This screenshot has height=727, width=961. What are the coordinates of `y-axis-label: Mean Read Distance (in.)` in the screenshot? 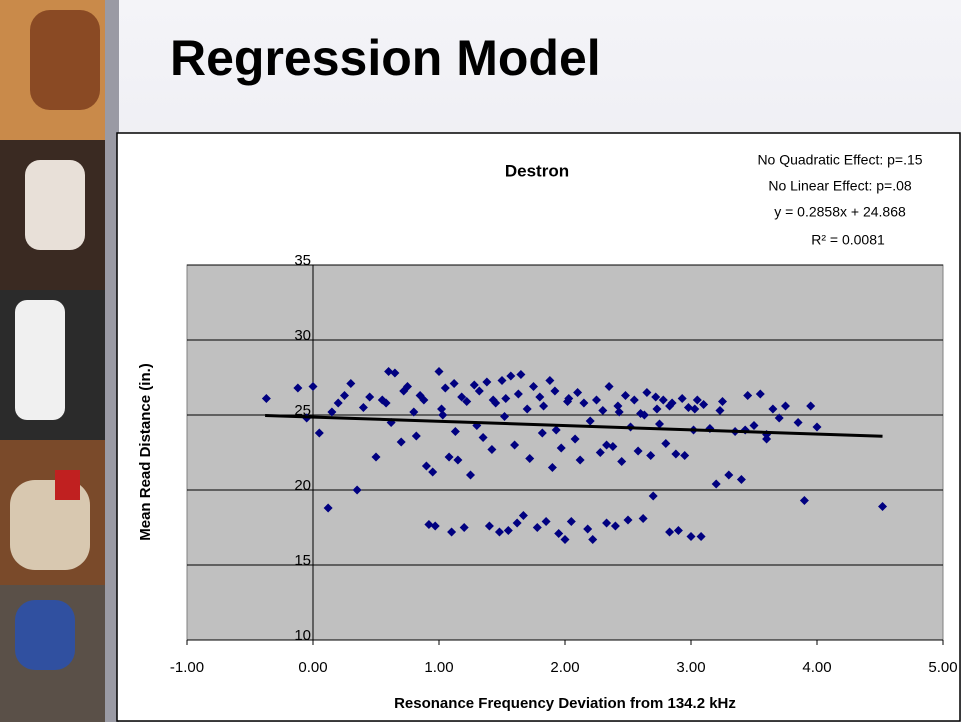 It's located at (145, 452).